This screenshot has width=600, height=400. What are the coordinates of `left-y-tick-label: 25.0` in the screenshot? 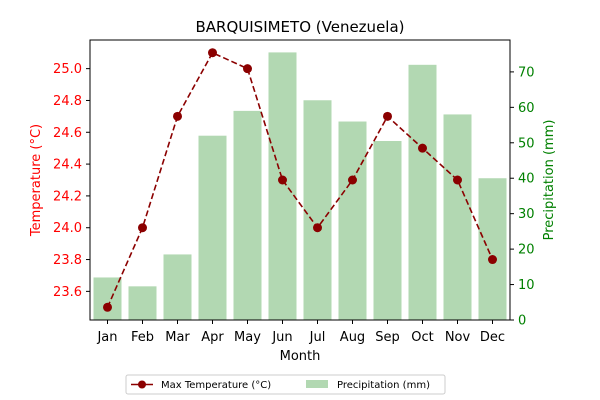 It's located at (67, 69).